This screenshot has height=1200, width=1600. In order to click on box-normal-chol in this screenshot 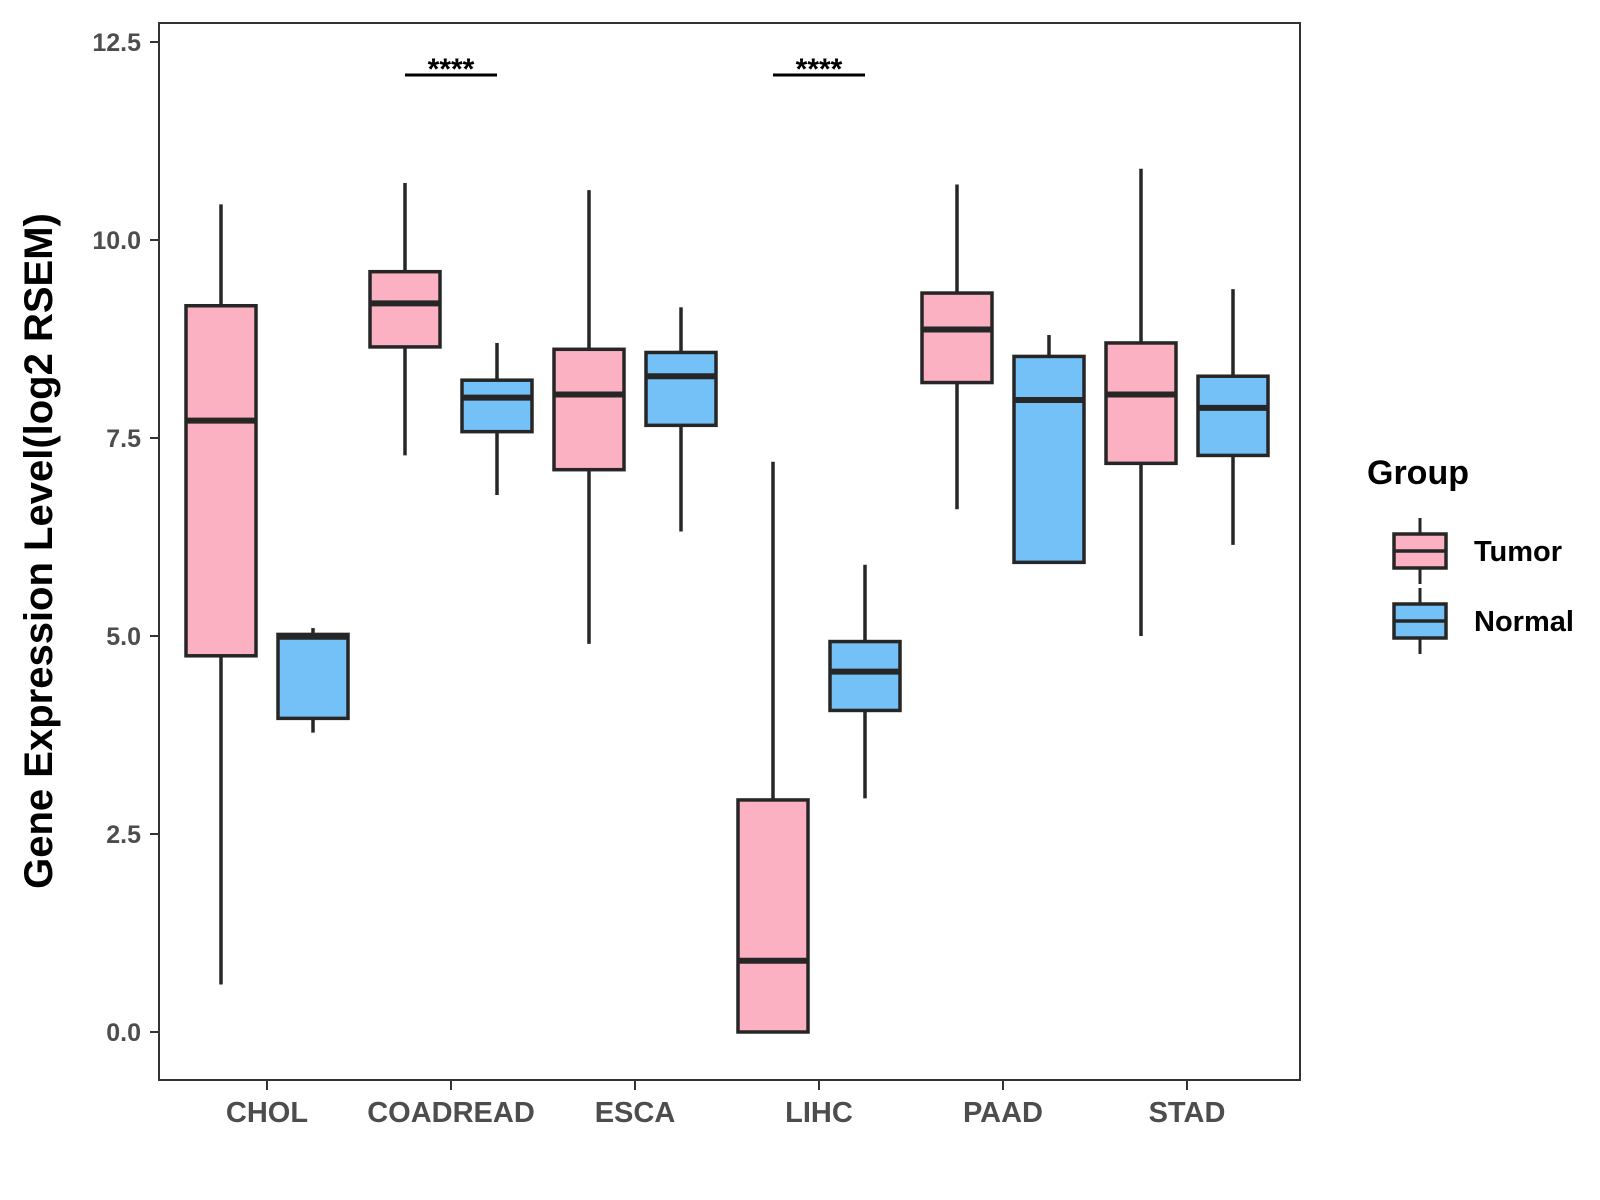, I will do `click(313, 680)`.